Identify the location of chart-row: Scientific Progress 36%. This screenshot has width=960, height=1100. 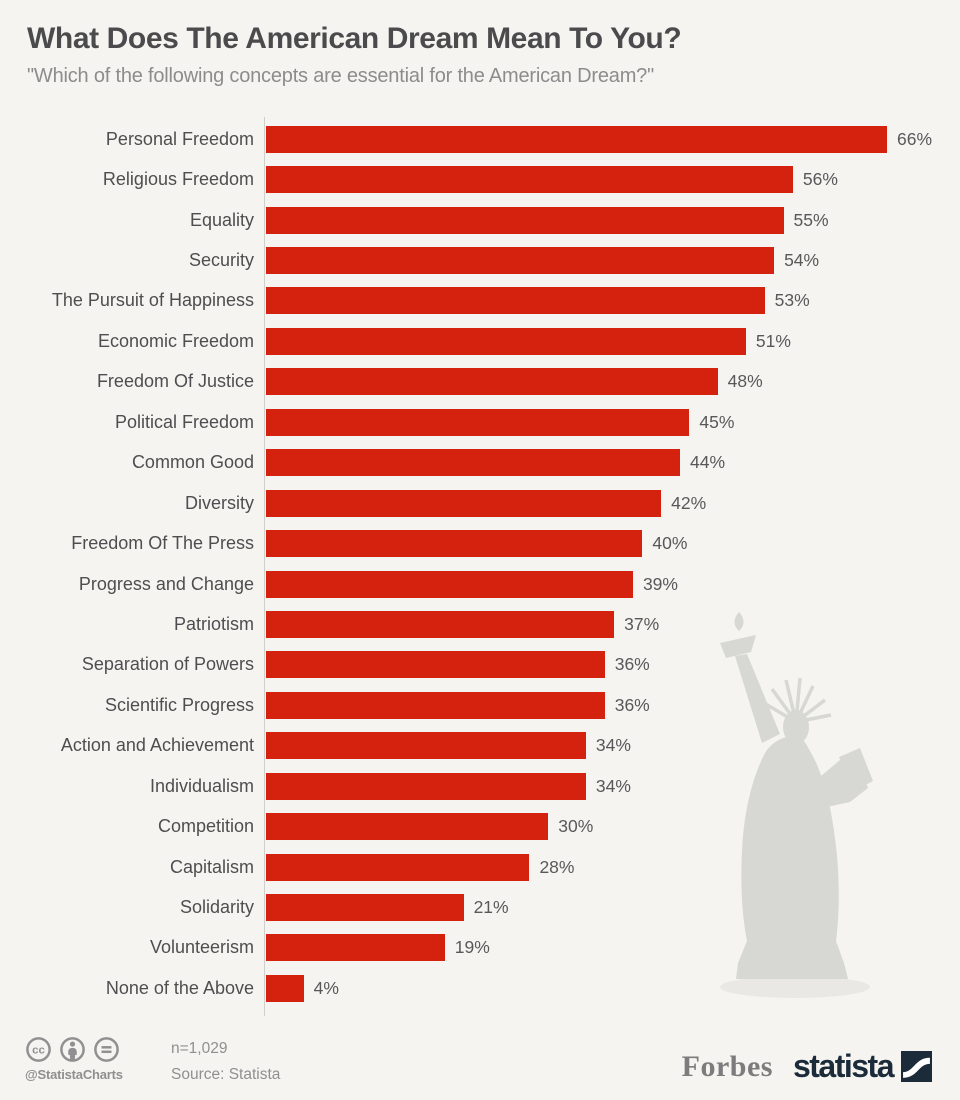
(480, 705).